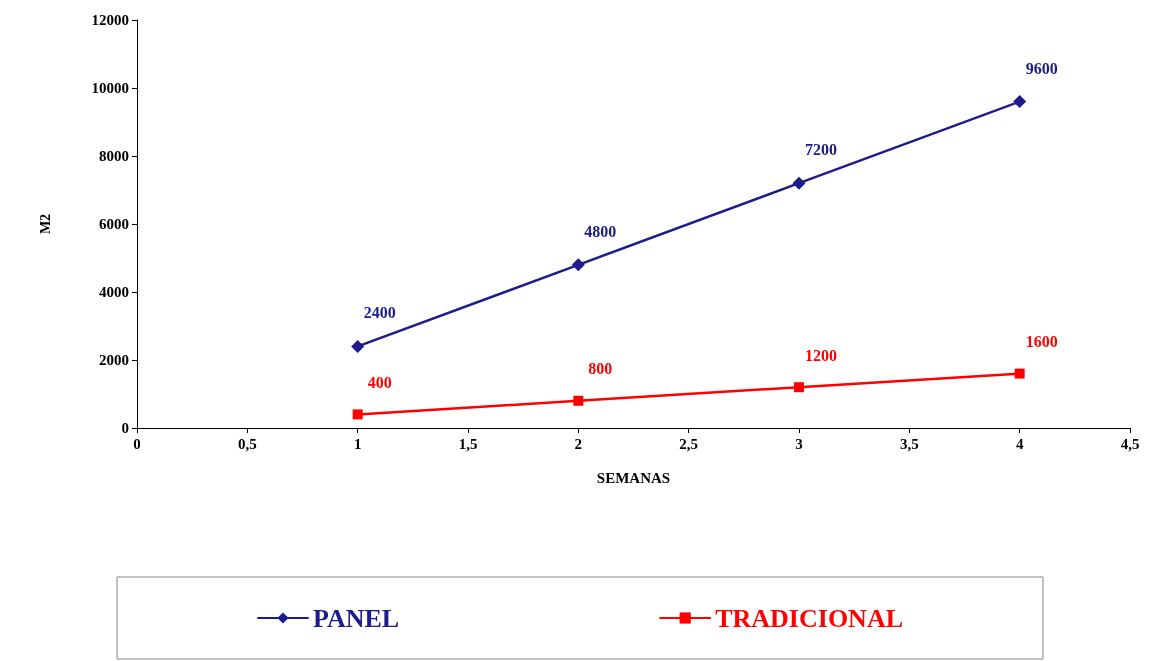 Image resolution: width=1160 pixels, height=661 pixels. Describe the element at coordinates (1130, 443) in the screenshot. I see `x-tick-label: 4,5` at that location.